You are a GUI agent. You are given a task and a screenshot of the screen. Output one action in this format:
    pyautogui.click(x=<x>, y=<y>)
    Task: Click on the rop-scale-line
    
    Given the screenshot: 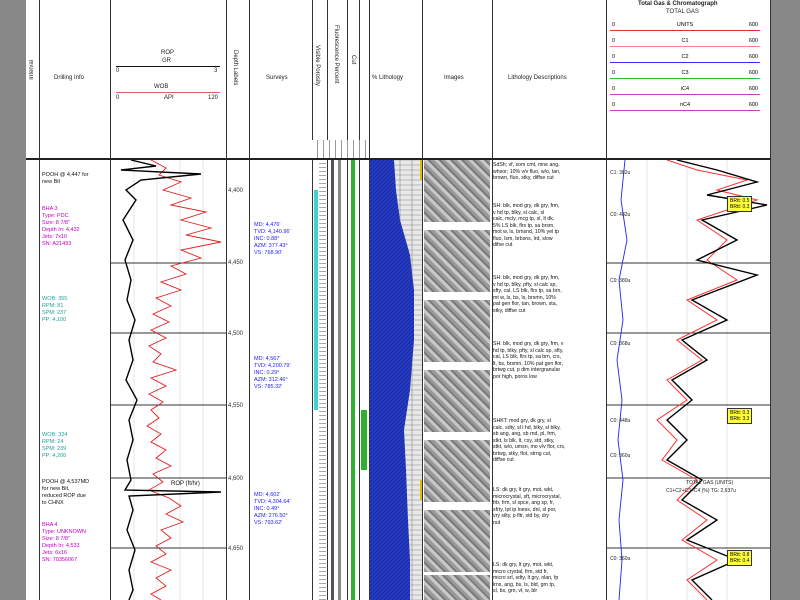 What is the action you would take?
    pyautogui.click(x=168, y=66)
    